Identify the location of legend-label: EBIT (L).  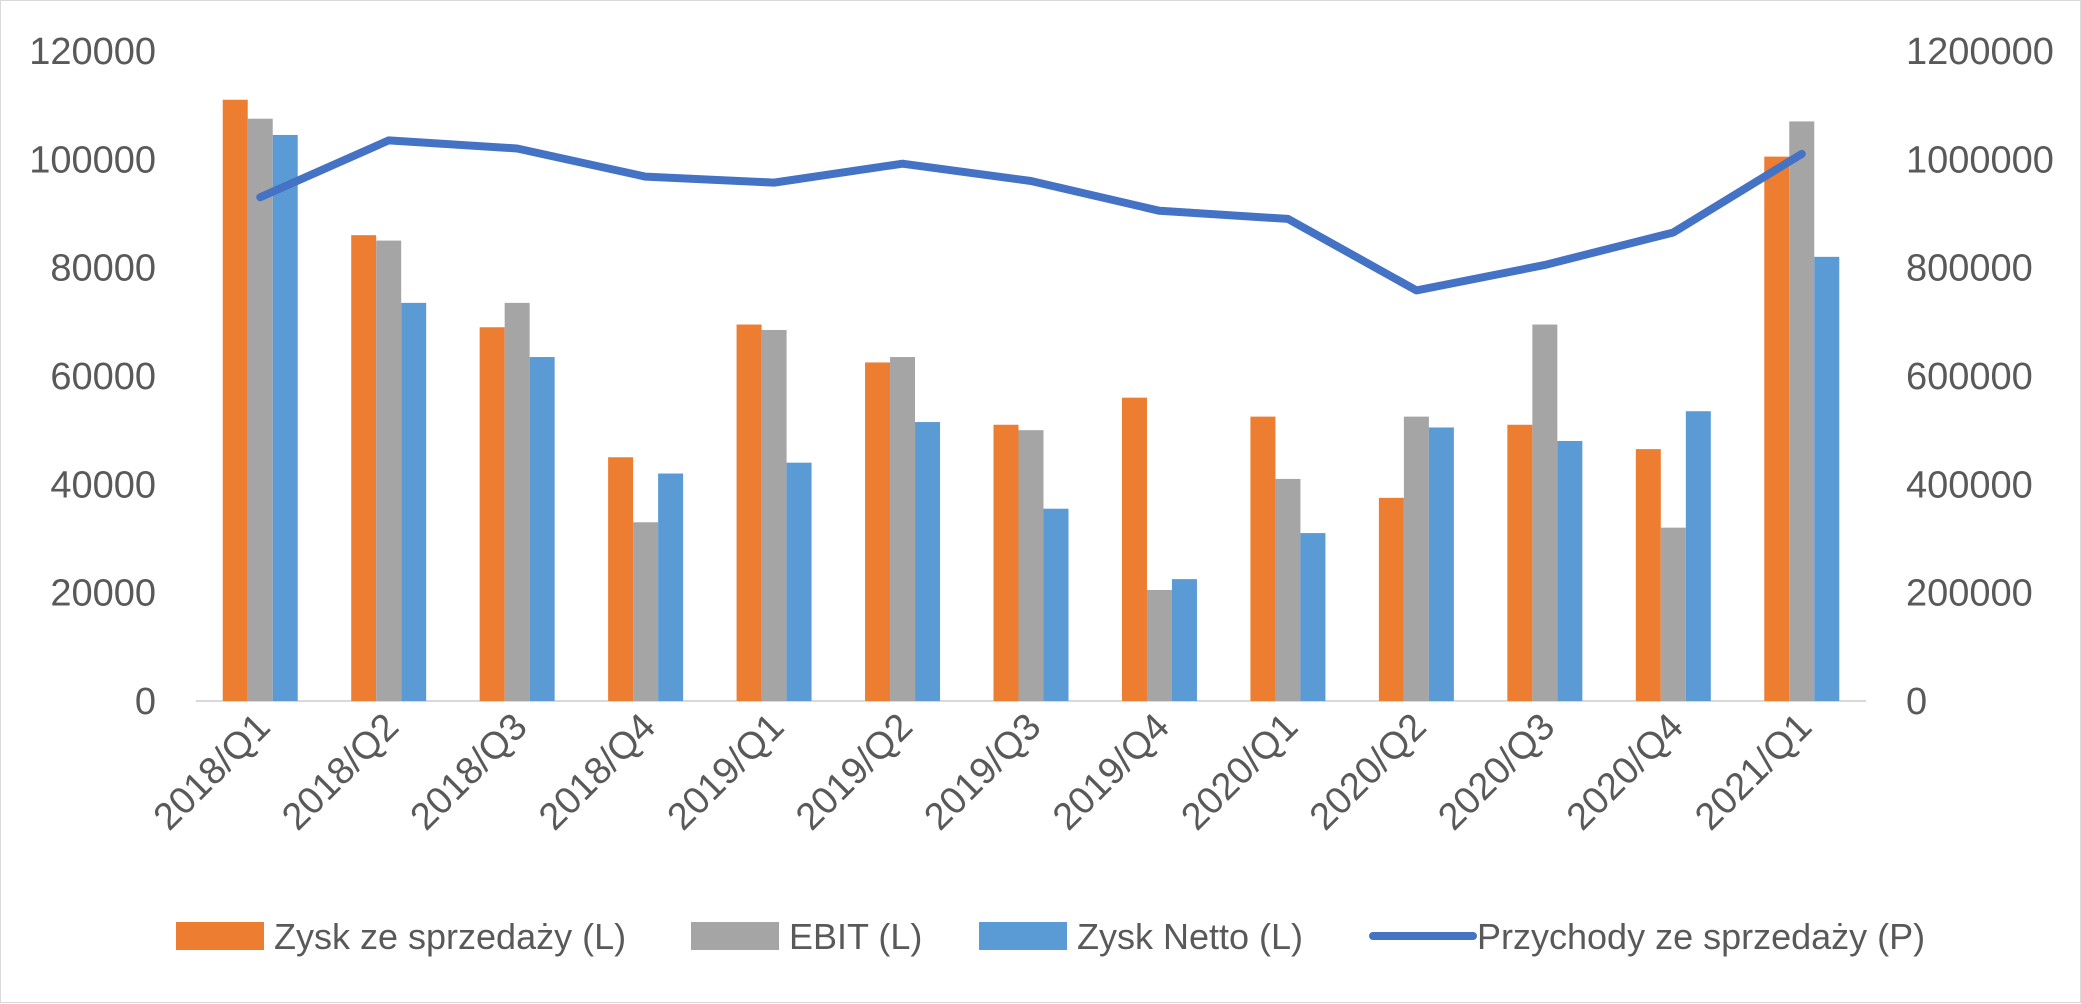
(855, 936).